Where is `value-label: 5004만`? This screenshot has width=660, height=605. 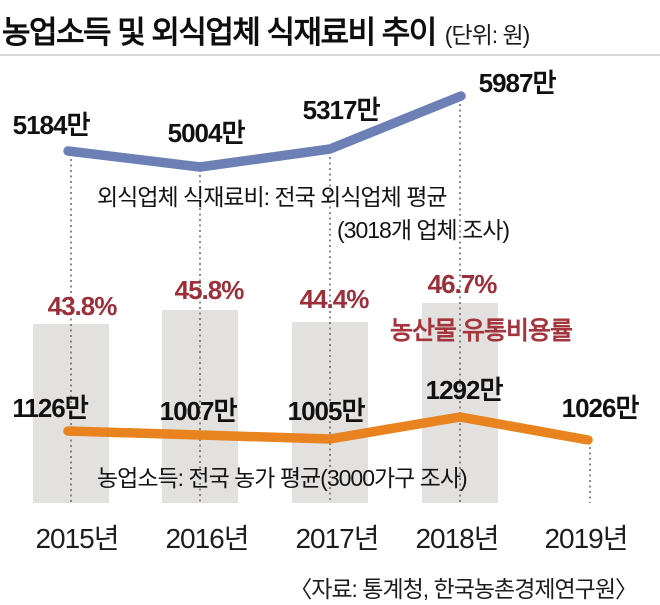
value-label: 5004만 is located at coordinates (207, 133).